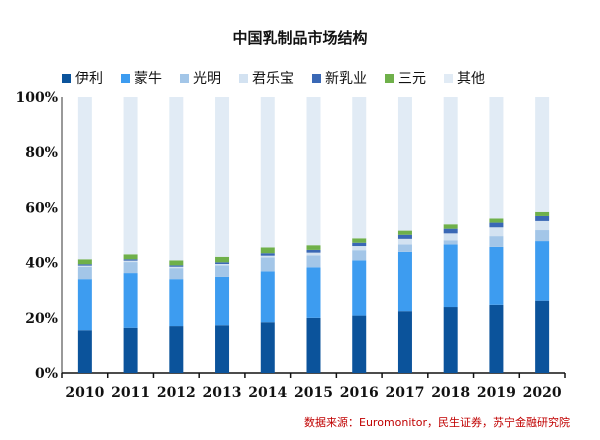 This screenshot has width=600, height=440. Describe the element at coordinates (41, 208) in the screenshot. I see `y-tick-label: 60%` at that location.